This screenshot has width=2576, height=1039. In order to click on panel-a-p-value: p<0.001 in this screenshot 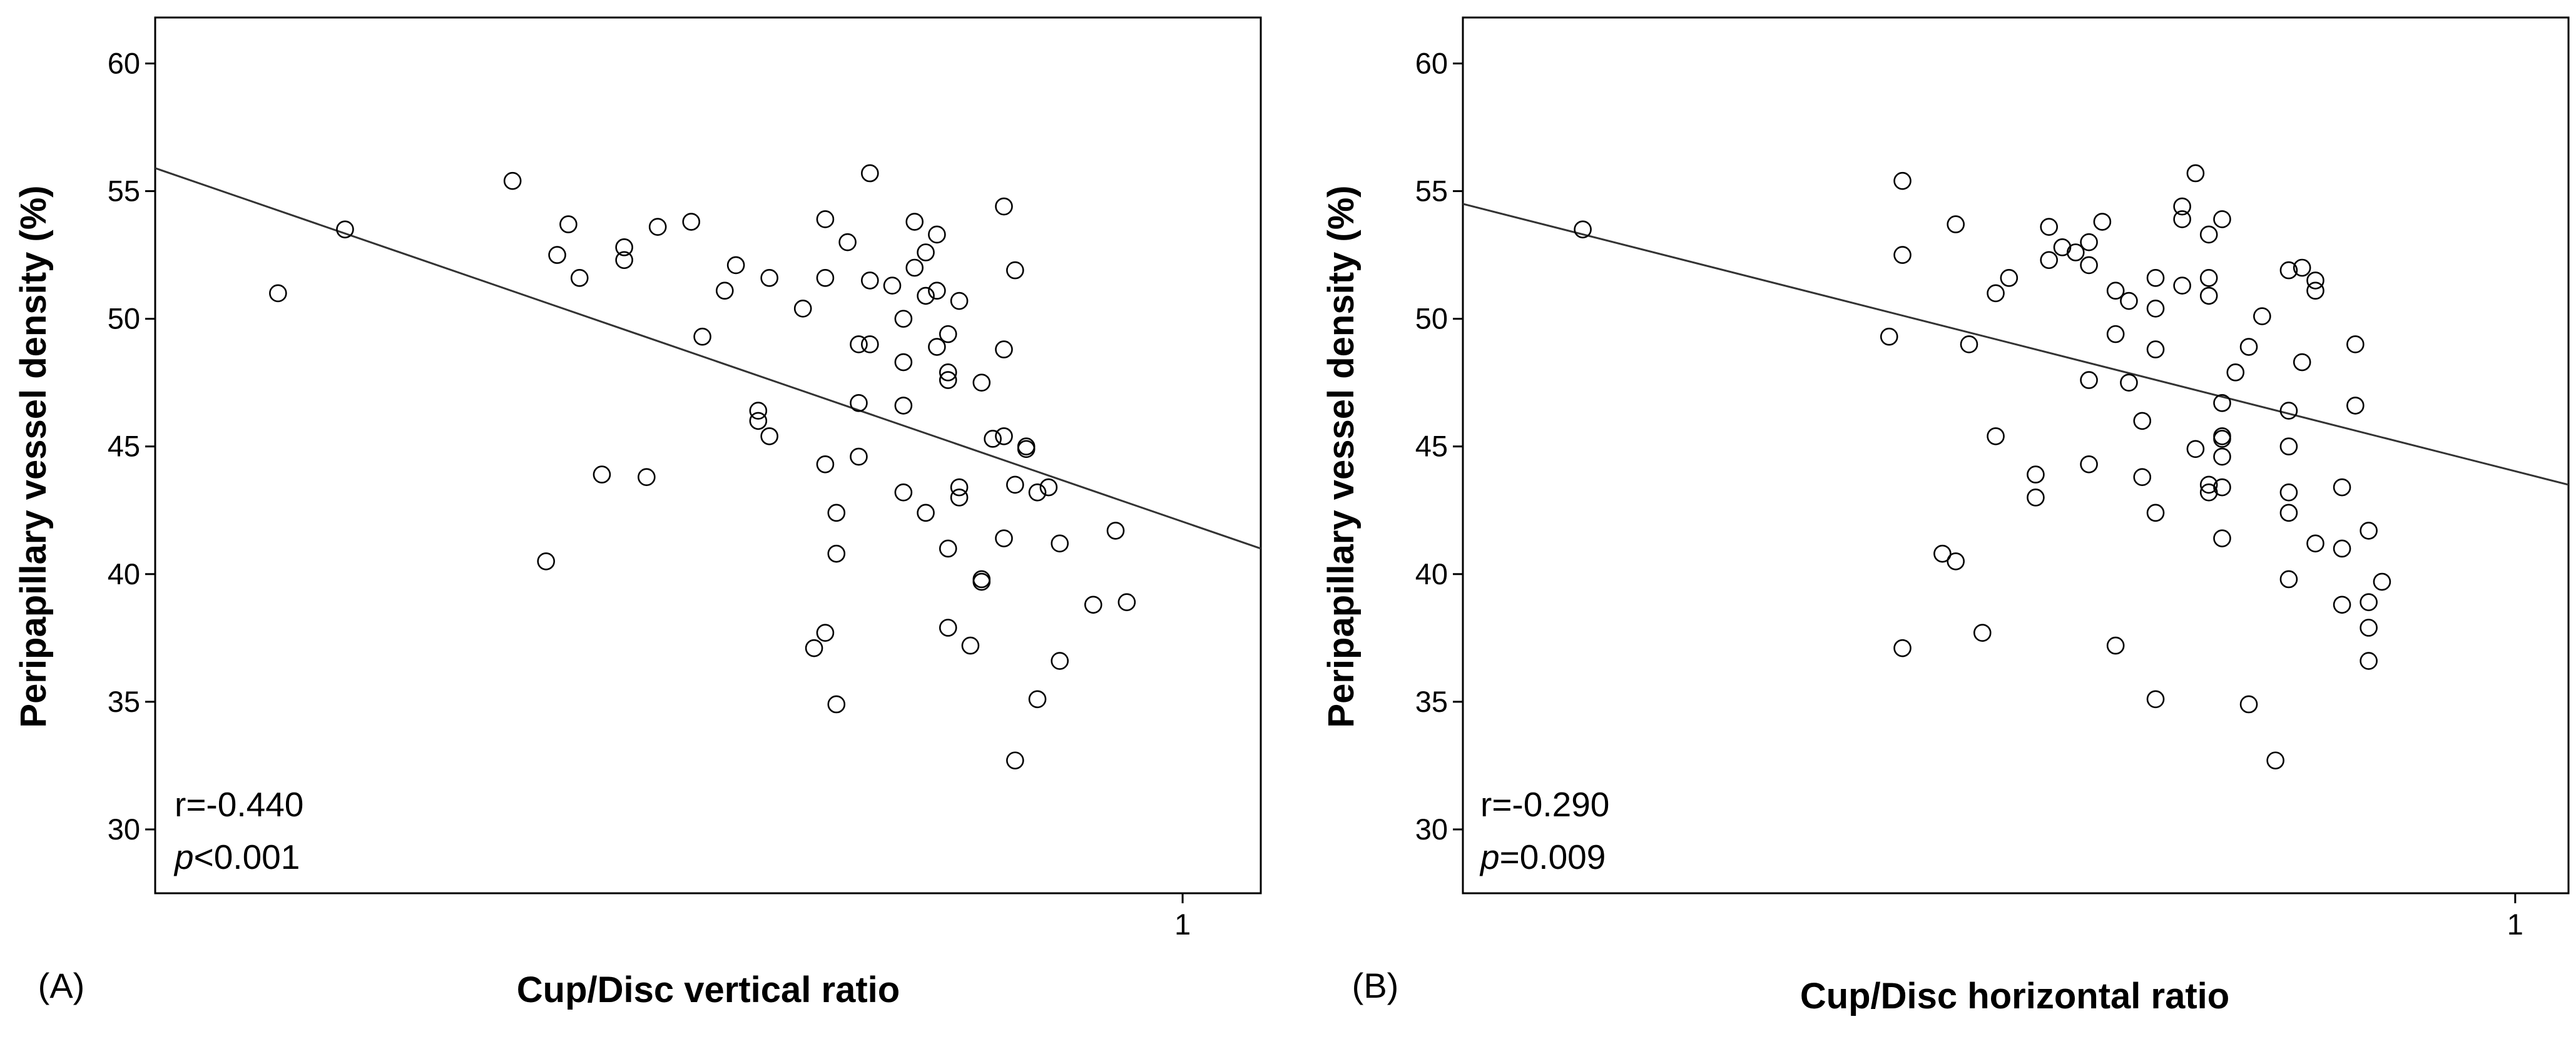, I will do `click(237, 857)`.